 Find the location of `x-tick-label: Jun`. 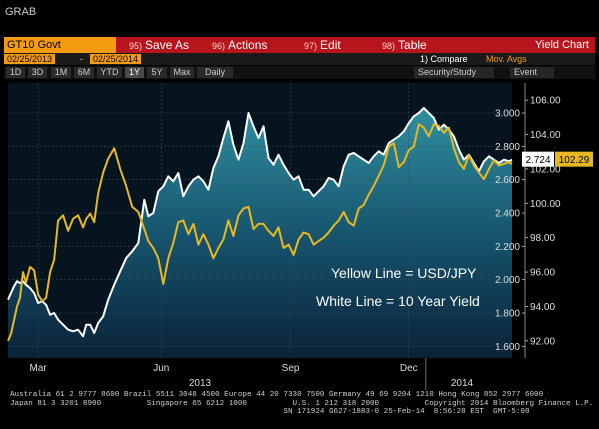

x-tick-label: Jun is located at coordinates (161, 368).